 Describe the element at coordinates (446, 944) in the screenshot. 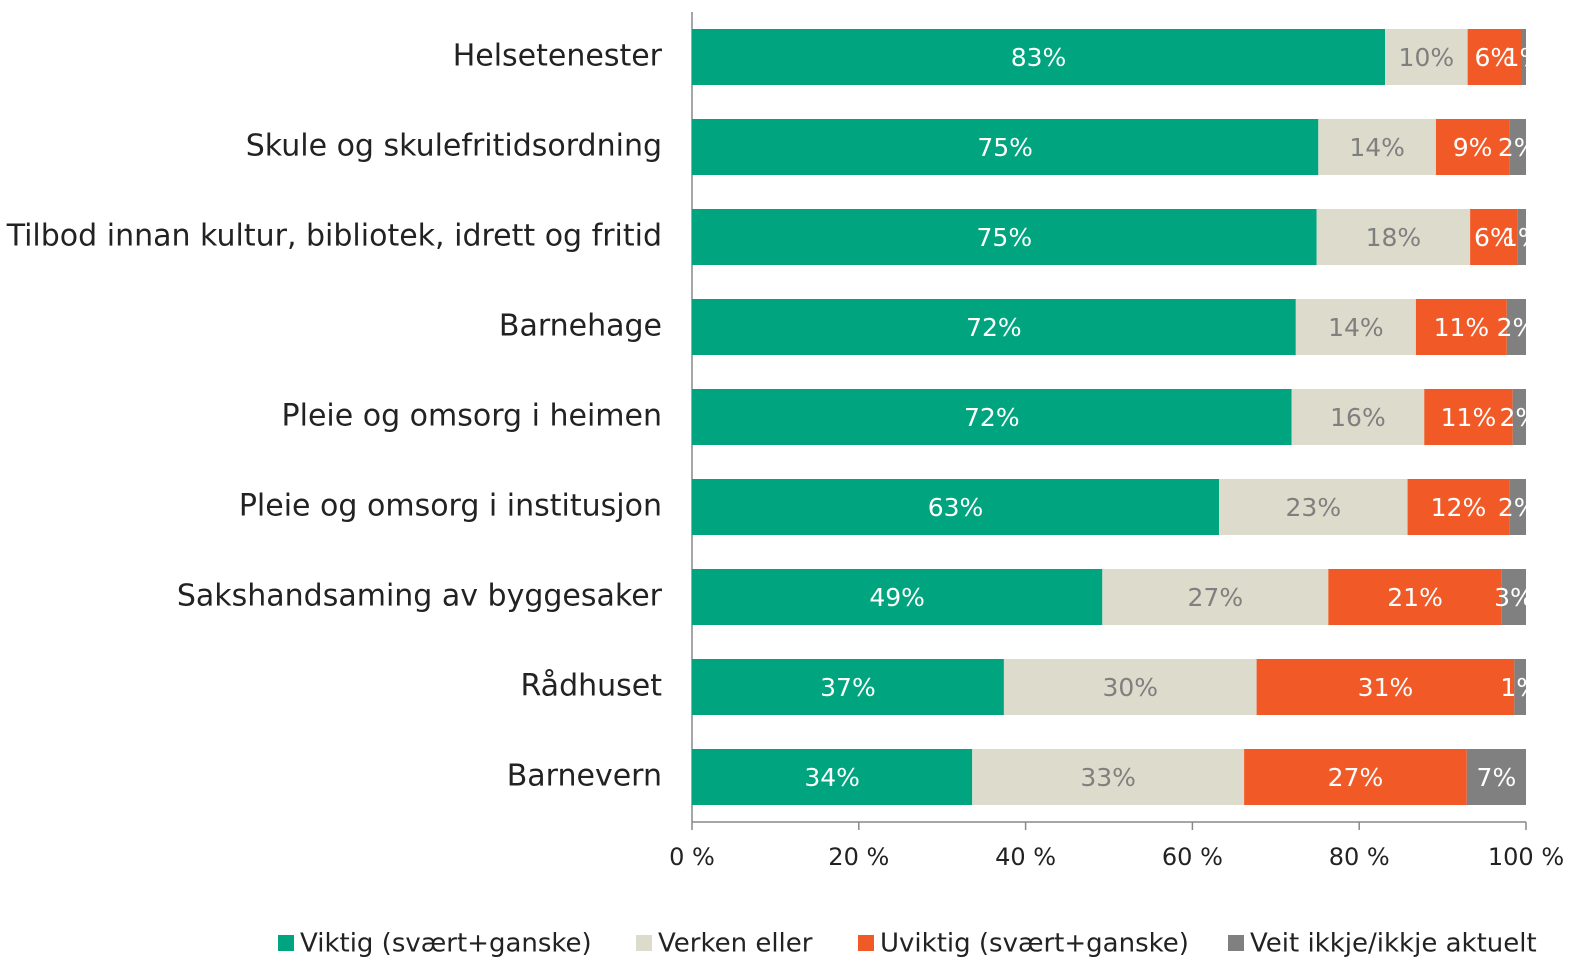

I see `legend-label: Viktig (svært+ganske)` at that location.